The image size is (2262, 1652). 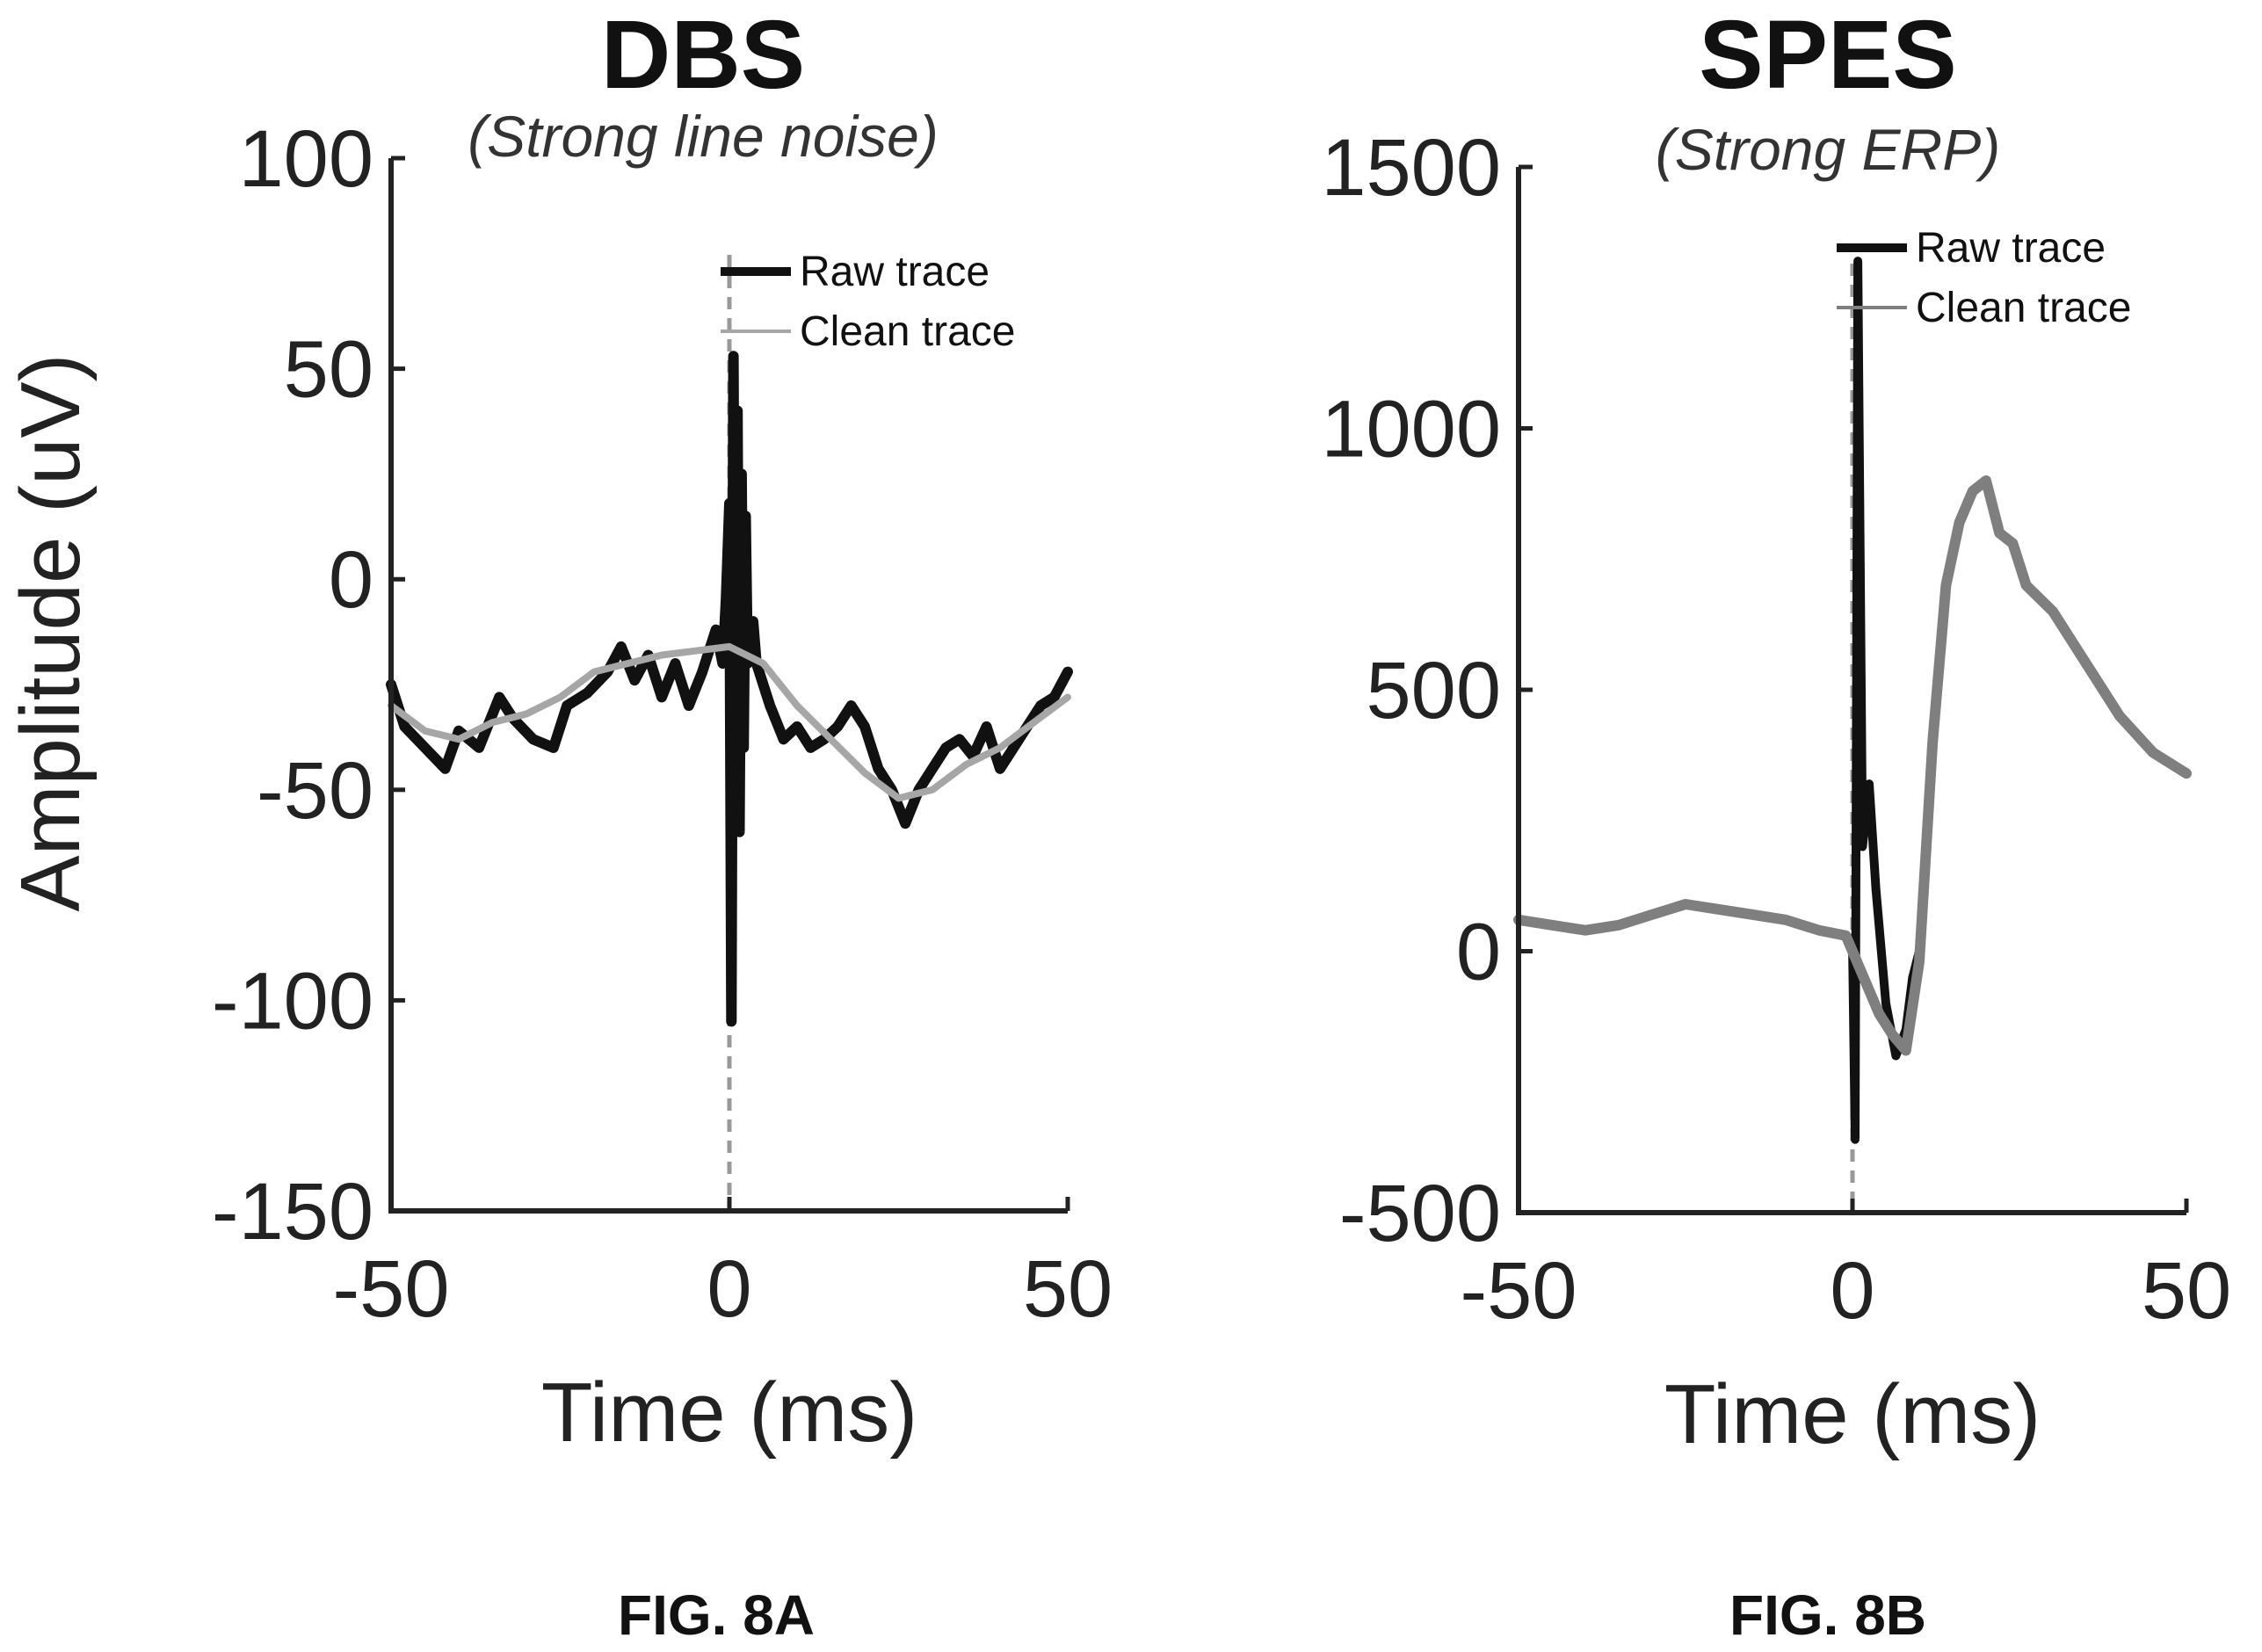 I want to click on chart-subtitle: (Strong line noise), so click(x=703, y=136).